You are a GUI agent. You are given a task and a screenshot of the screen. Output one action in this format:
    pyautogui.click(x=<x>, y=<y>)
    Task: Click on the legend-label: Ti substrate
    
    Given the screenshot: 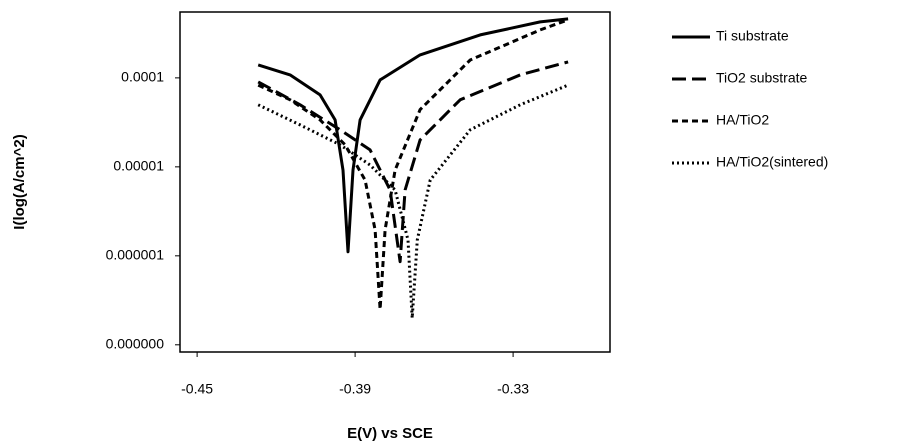 What is the action you would take?
    pyautogui.click(x=752, y=36)
    